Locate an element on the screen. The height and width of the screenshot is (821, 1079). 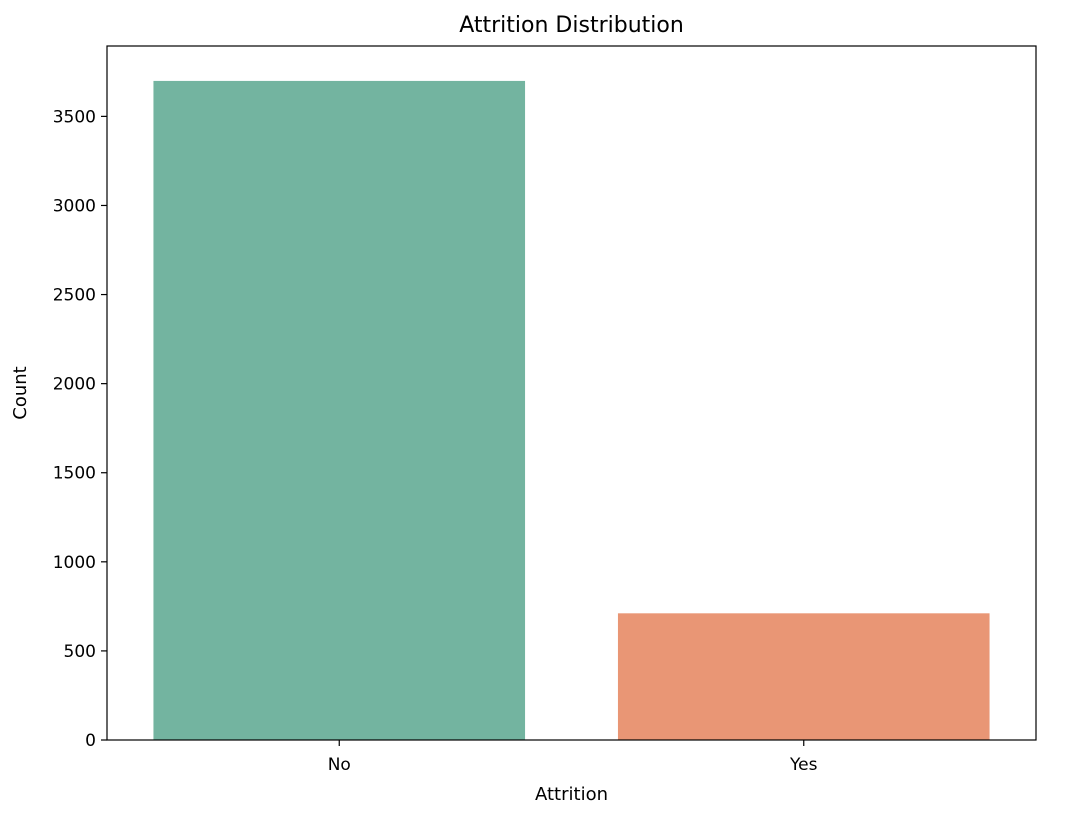
x-tick-label: Yes is located at coordinates (803, 765).